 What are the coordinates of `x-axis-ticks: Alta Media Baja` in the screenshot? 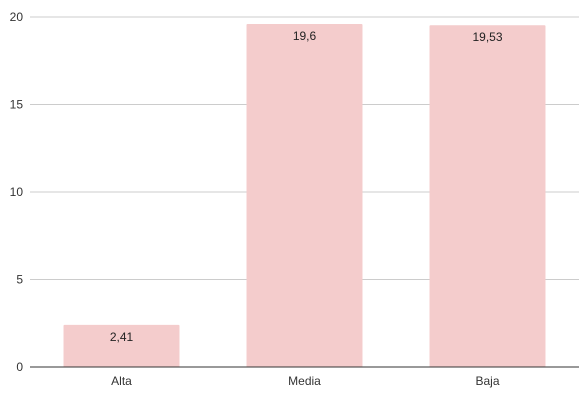 It's located at (305, 381).